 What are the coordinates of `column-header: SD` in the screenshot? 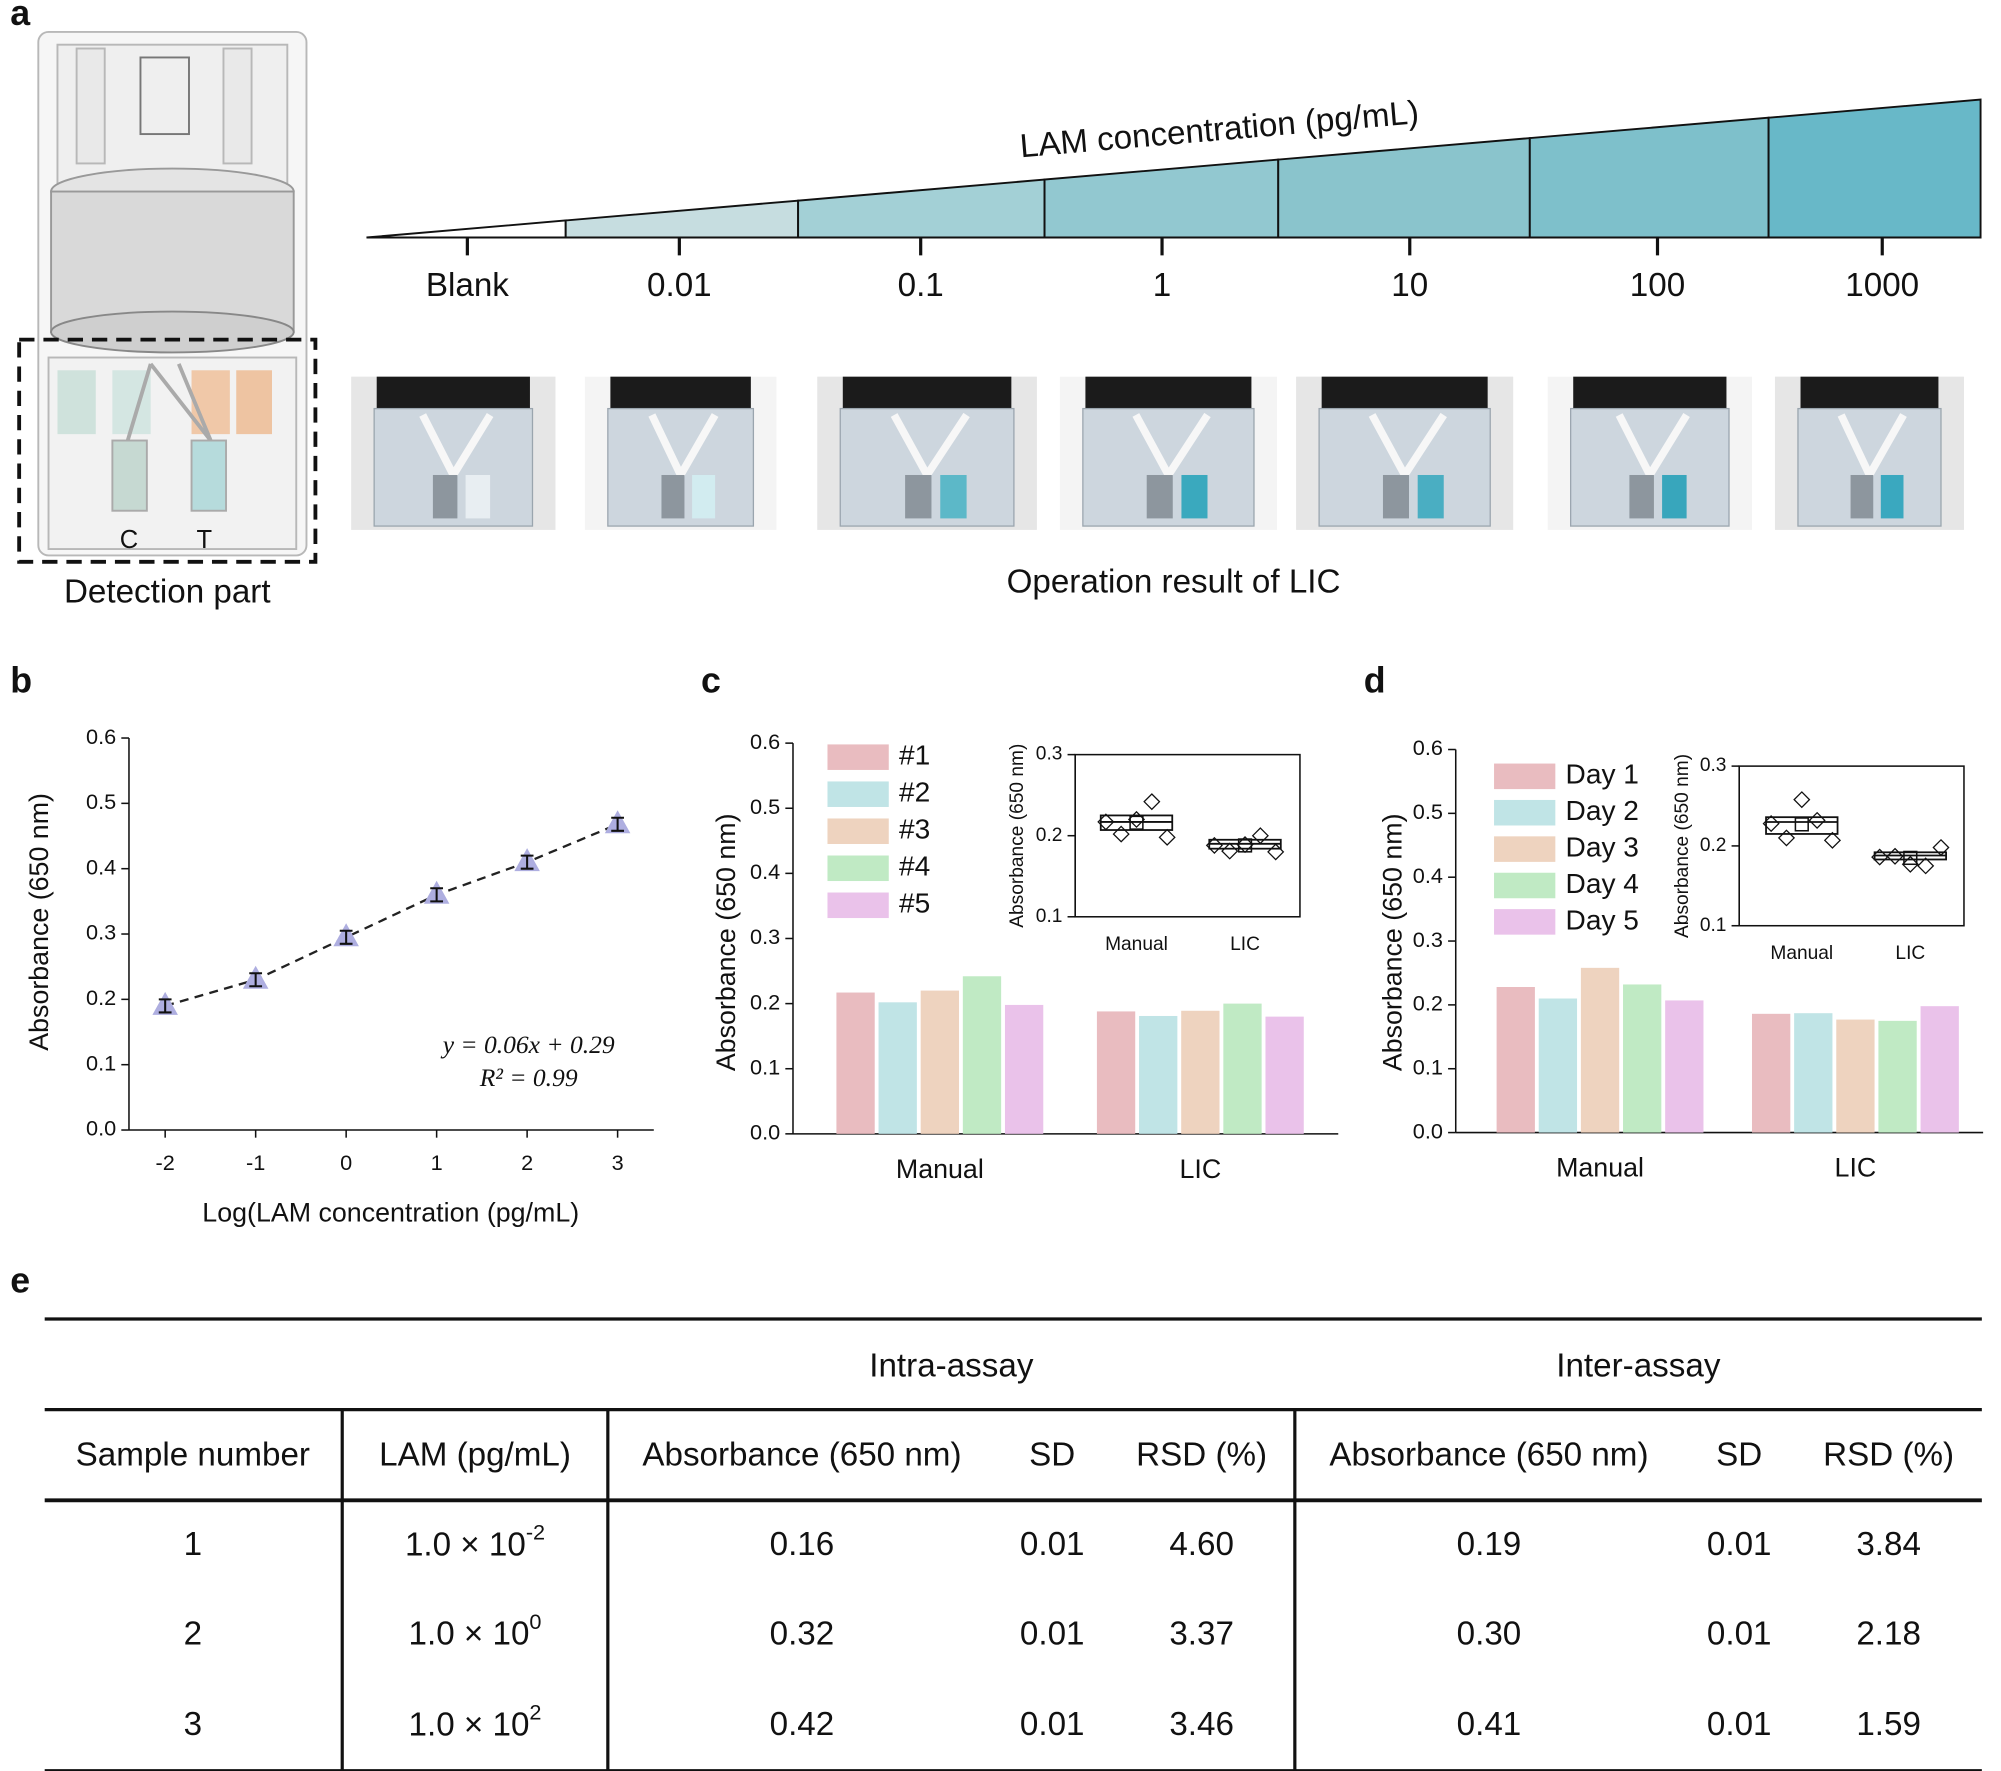 It's located at (1052, 1455).